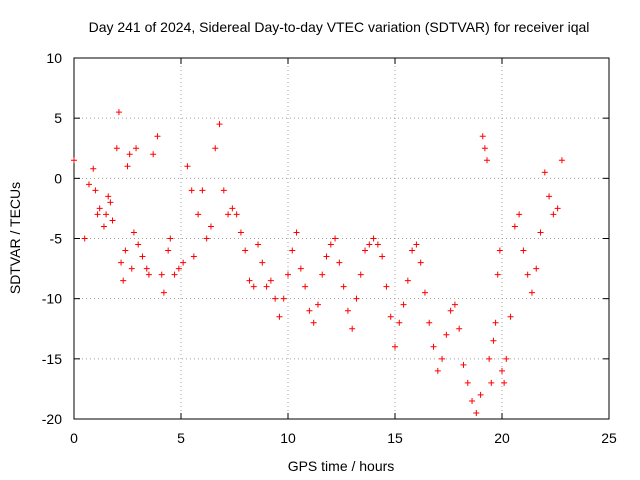 Image resolution: width=640 pixels, height=480 pixels. I want to click on x-tick-label: 0, so click(74, 438).